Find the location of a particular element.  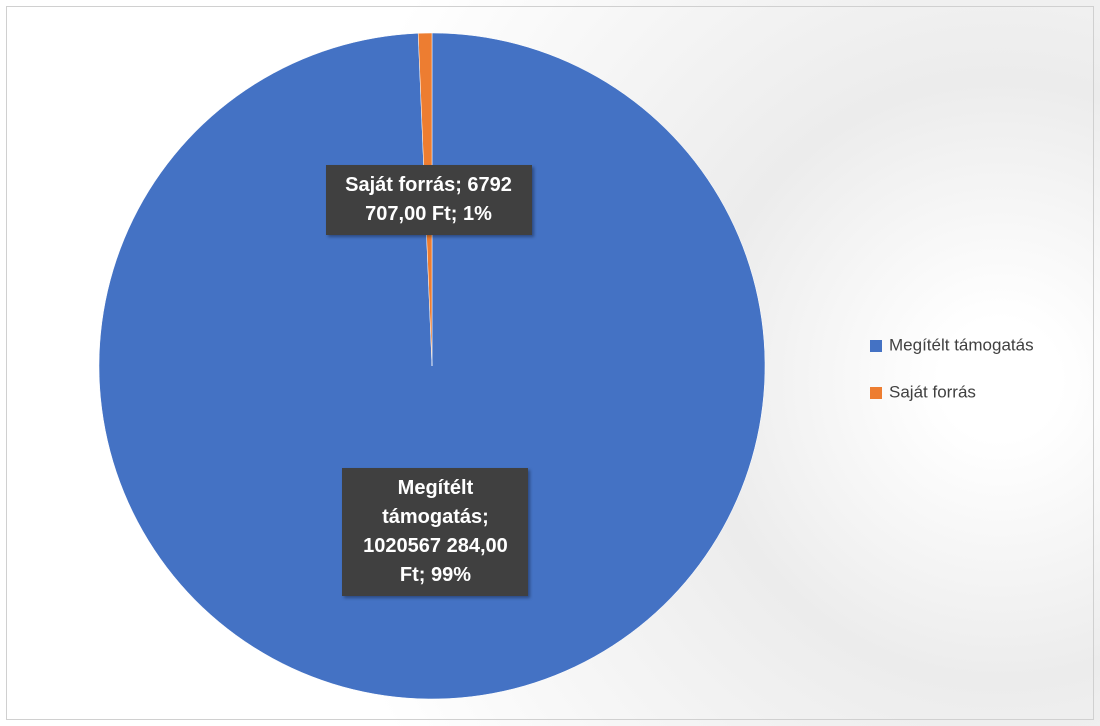

legend-text: Megítélt támogatás is located at coordinates (961, 344).